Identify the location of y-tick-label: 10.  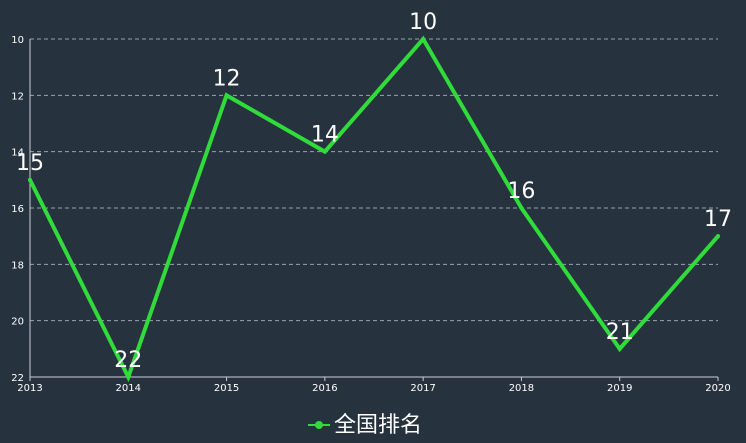
(17, 40).